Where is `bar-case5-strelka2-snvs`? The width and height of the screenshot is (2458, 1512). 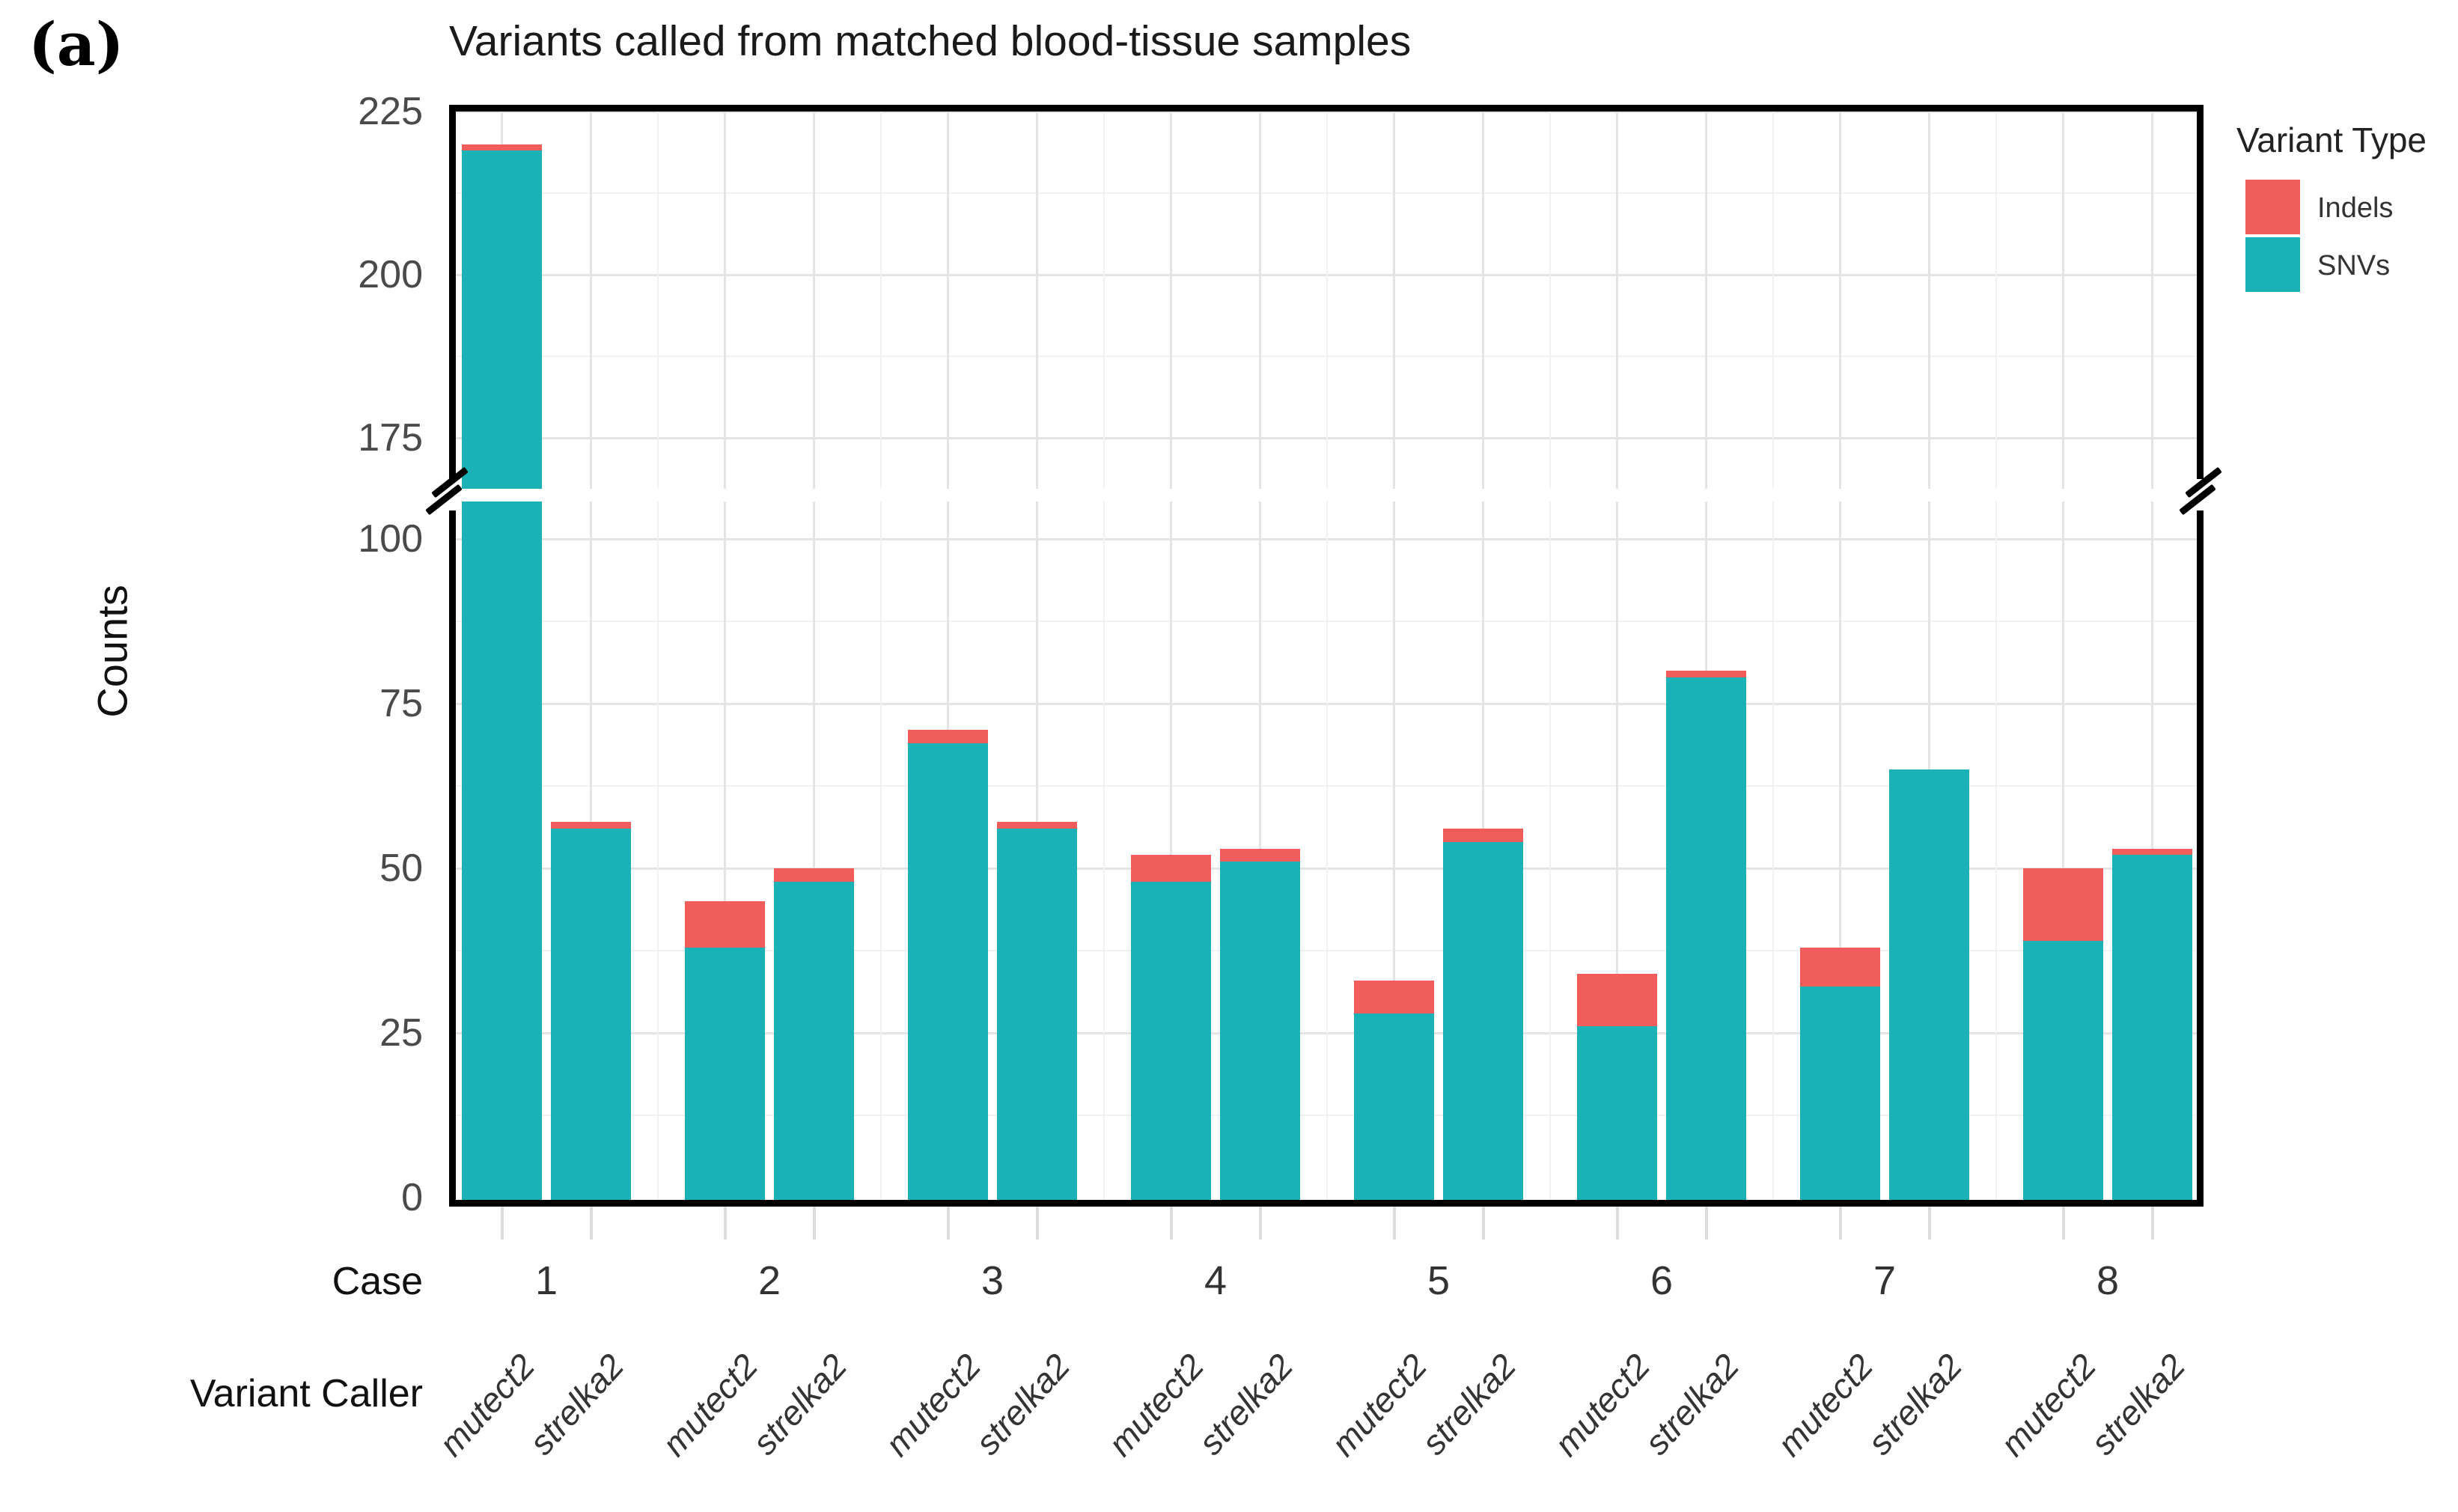
bar-case5-strelka2-snvs is located at coordinates (1483, 1021).